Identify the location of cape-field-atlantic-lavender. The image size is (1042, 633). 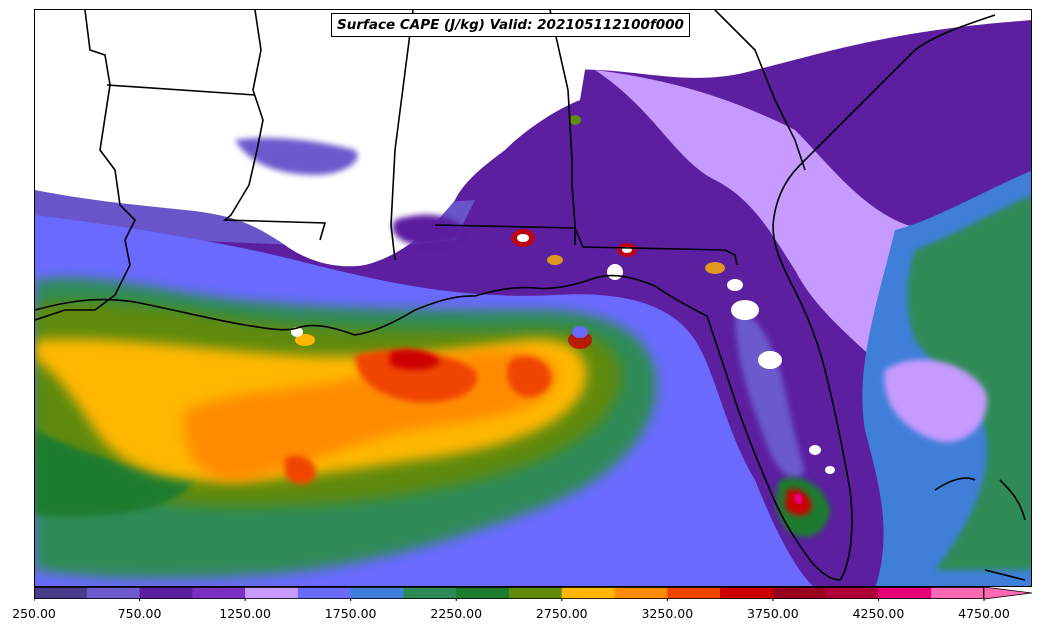
(935, 400).